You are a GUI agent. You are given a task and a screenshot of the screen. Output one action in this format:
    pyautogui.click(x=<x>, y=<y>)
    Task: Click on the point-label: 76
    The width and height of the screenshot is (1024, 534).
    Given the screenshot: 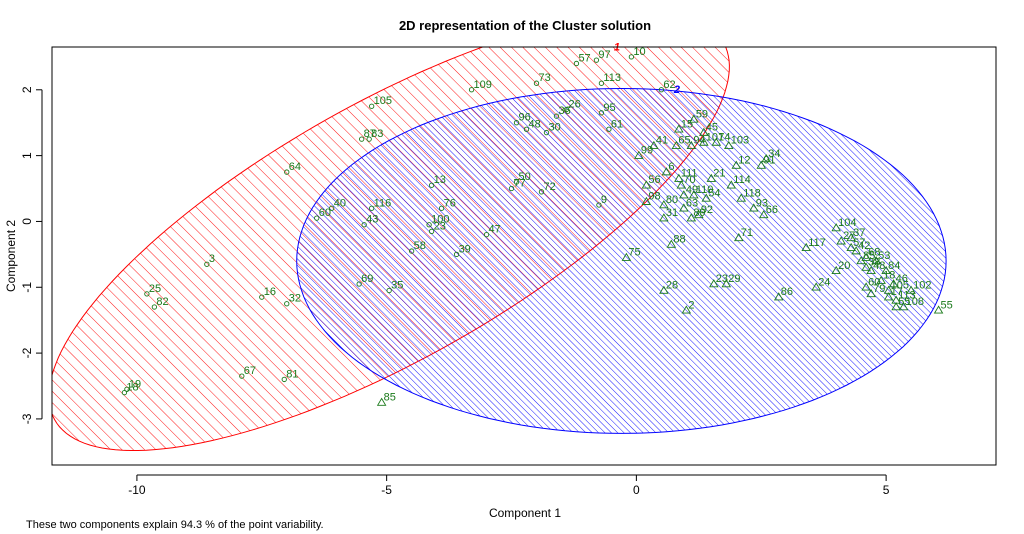 What is the action you would take?
    pyautogui.click(x=450, y=203)
    